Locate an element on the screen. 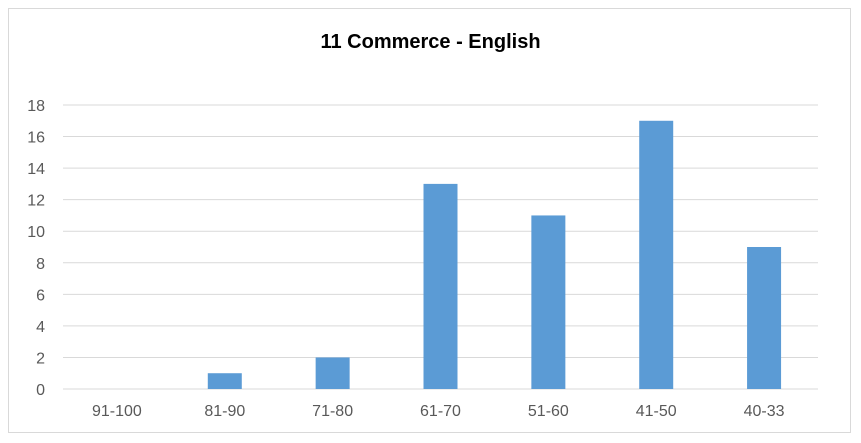 The width and height of the screenshot is (861, 443). x-tick-label: 71-80 is located at coordinates (332, 411).